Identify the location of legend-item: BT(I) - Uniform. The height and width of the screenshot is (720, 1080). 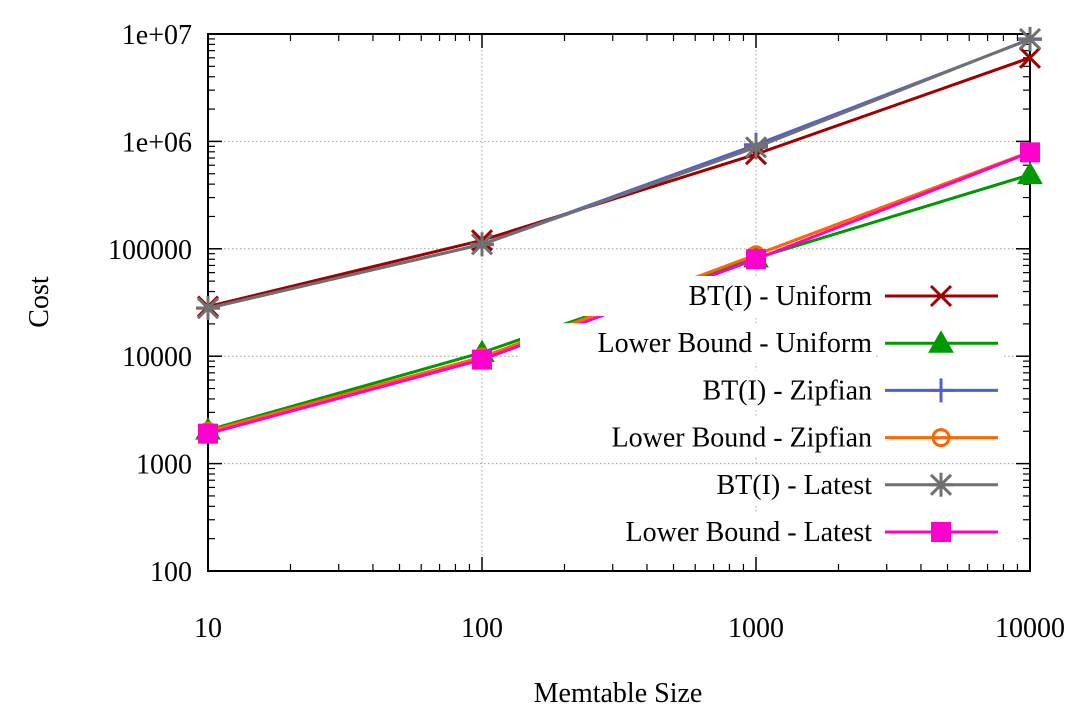
(762, 296).